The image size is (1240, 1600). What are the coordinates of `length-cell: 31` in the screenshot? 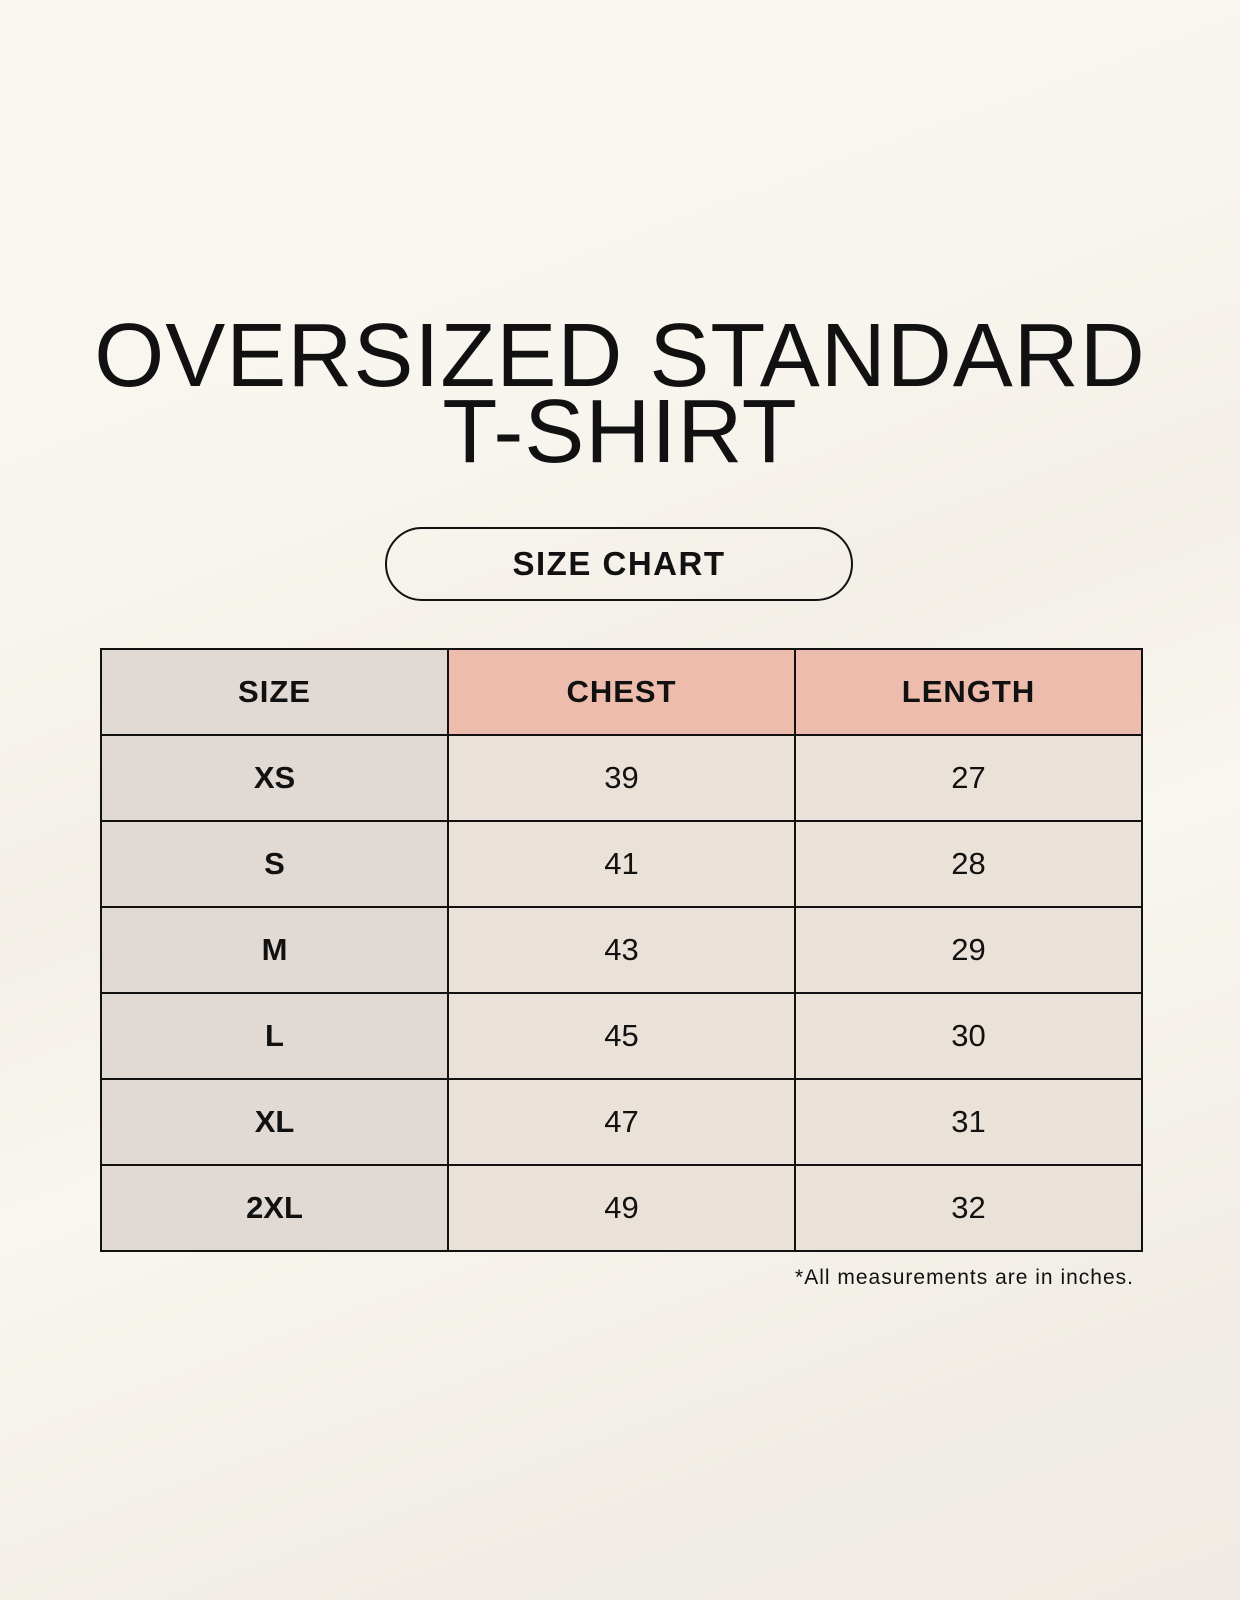 It's located at (968, 1122).